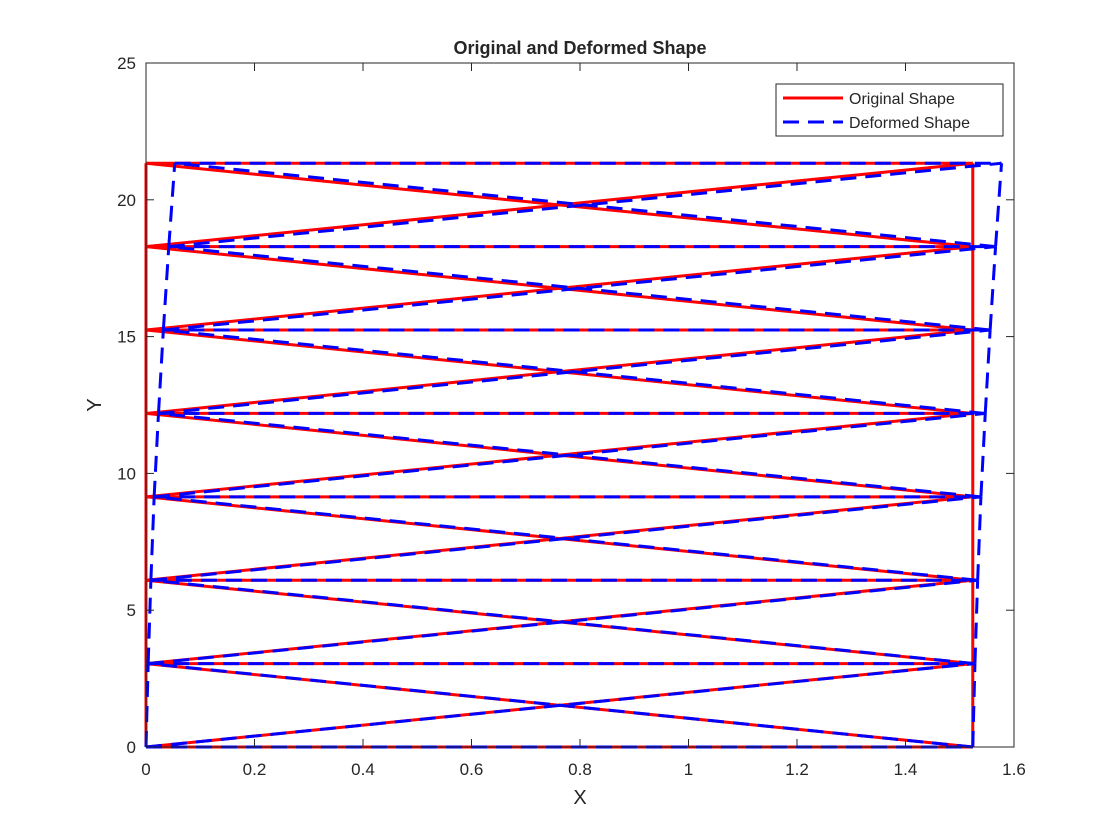  What do you see at coordinates (579, 798) in the screenshot?
I see `x-axis-label: X` at bounding box center [579, 798].